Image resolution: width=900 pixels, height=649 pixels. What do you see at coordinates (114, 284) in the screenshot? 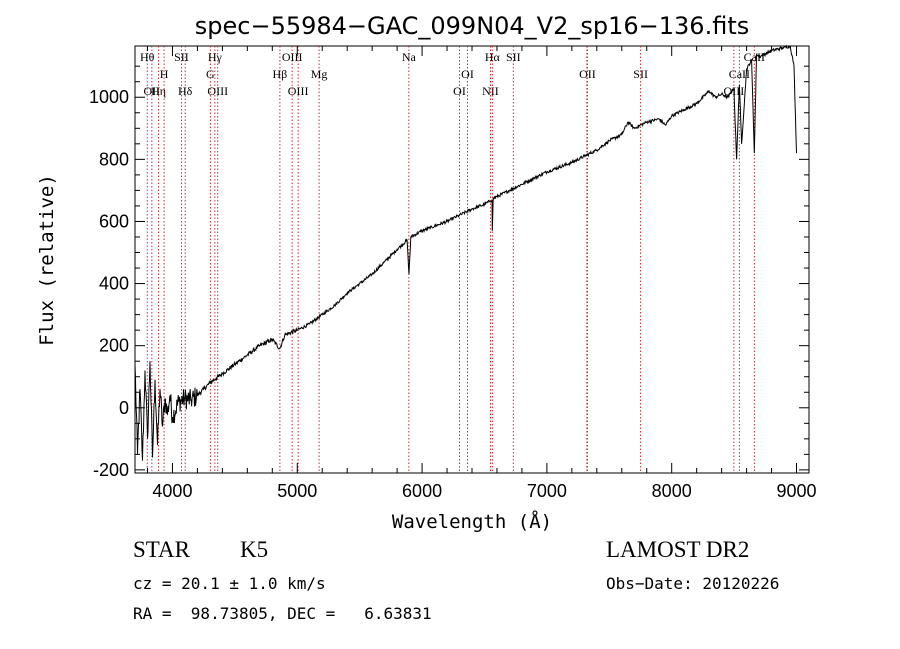
I see `y-tick-label: 400` at bounding box center [114, 284].